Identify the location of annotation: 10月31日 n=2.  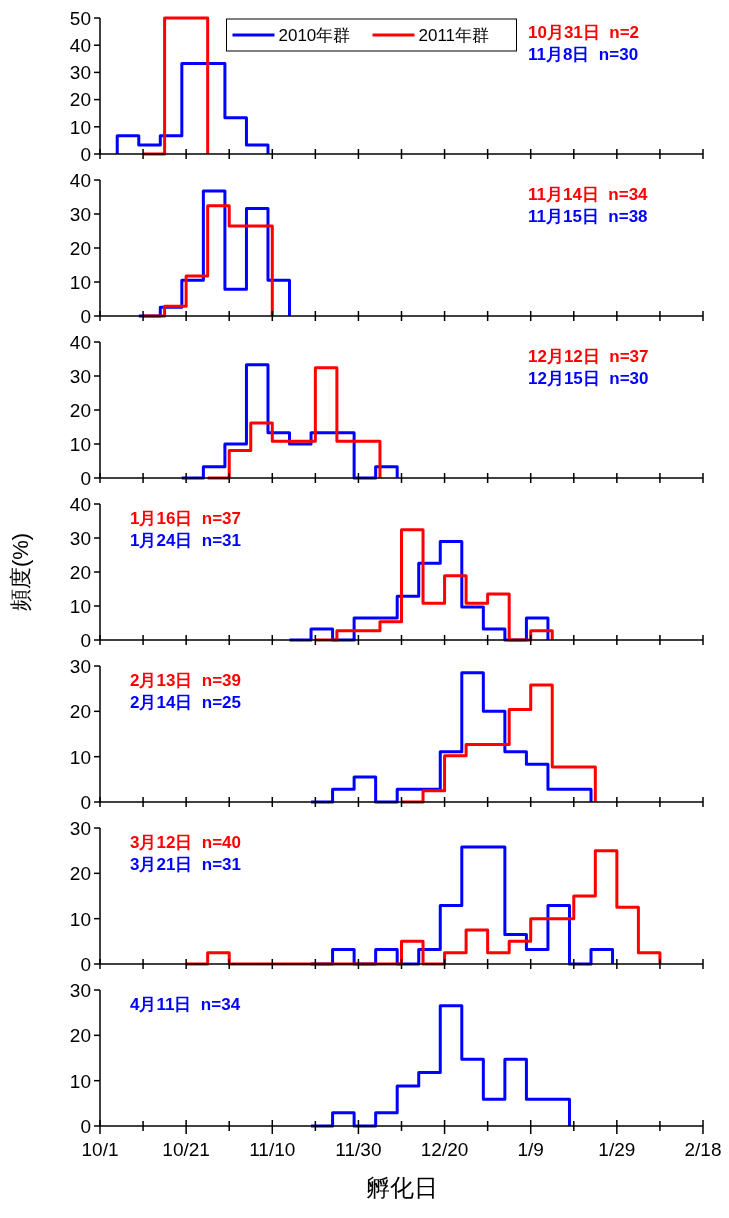
(584, 32).